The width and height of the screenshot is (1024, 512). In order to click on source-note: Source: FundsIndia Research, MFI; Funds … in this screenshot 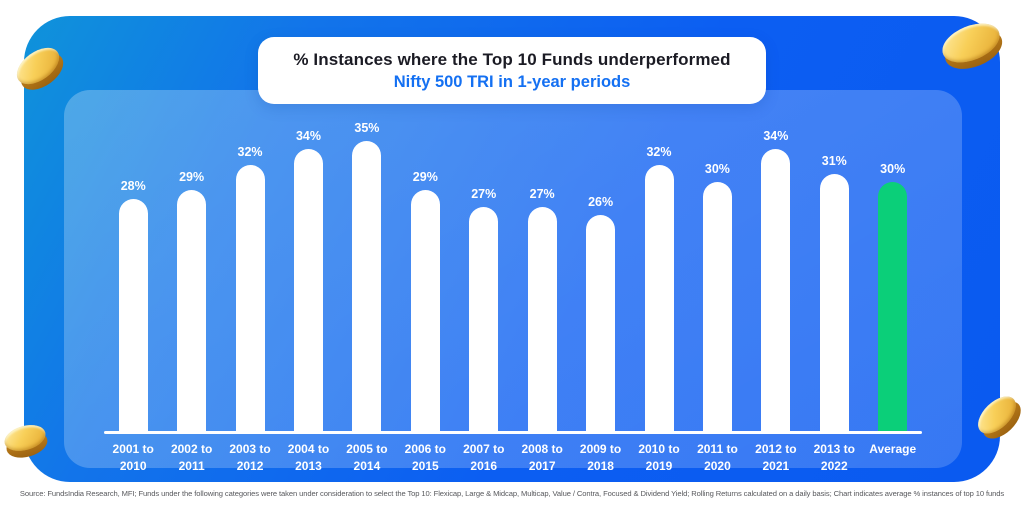, I will do `click(512, 493)`.